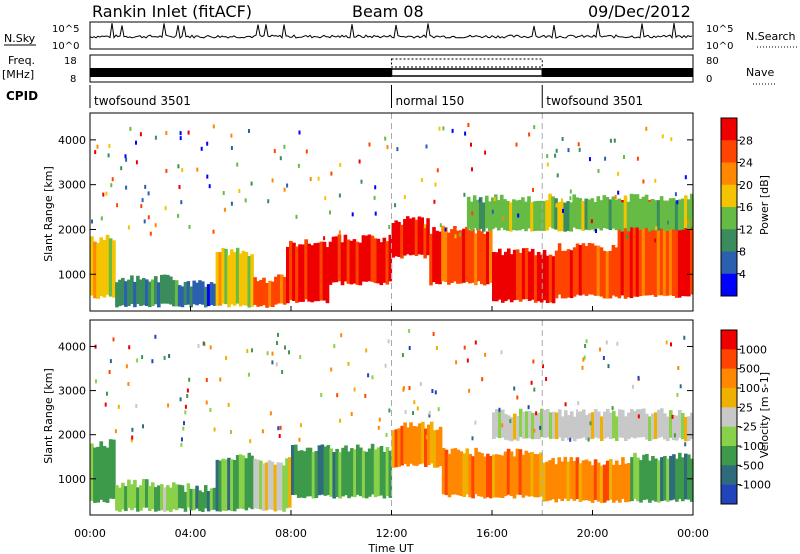  What do you see at coordinates (90, 533) in the screenshot?
I see `x-tick-label: 00:00` at bounding box center [90, 533].